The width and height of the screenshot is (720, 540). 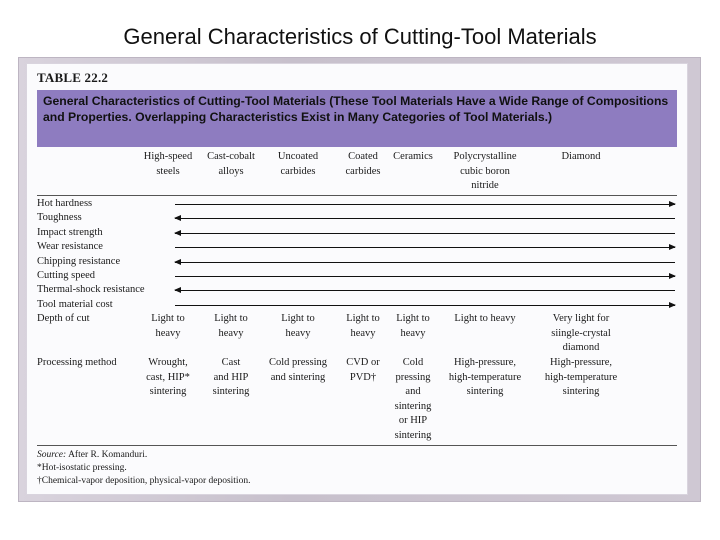 I want to click on depth-cell-1-line: Light to, so click(x=168, y=319).